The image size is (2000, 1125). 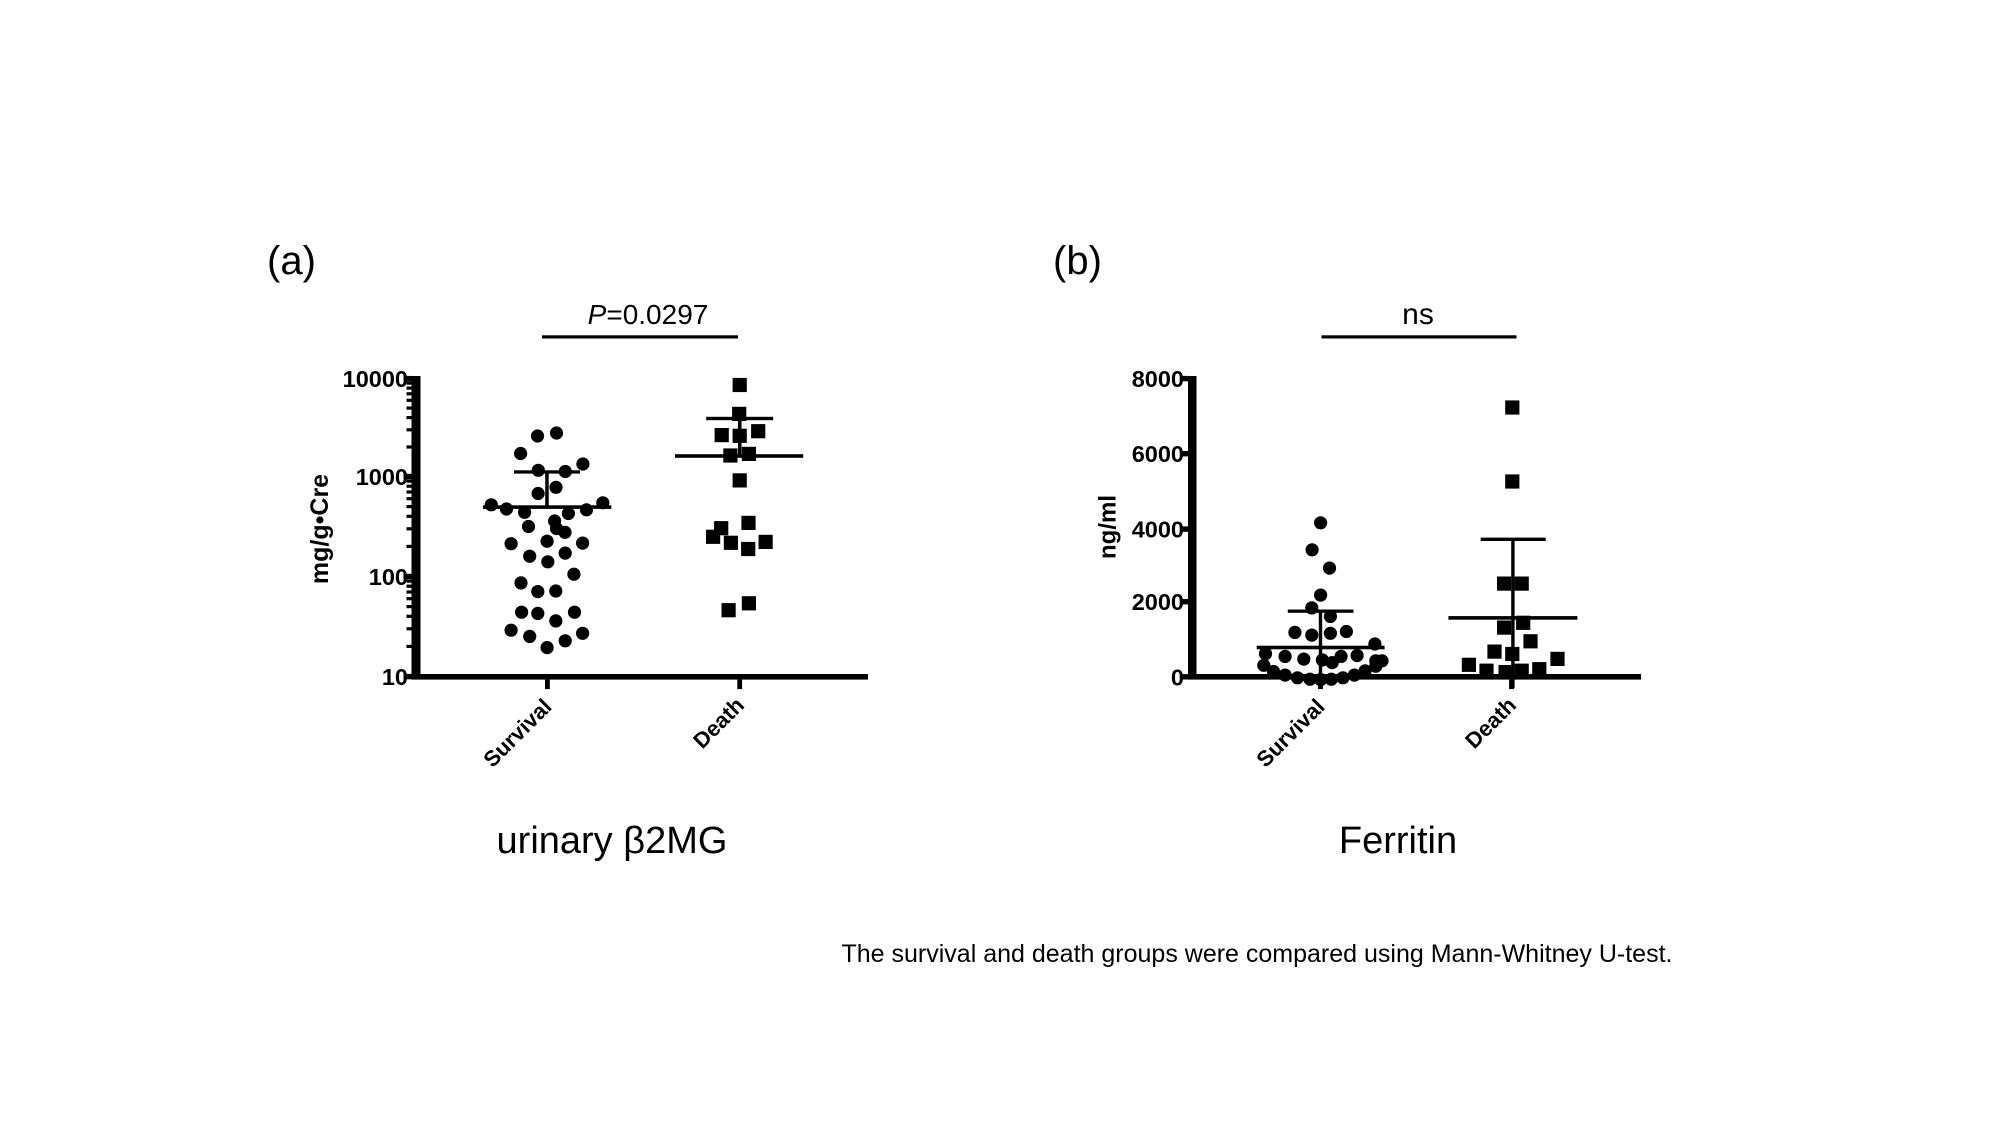 What do you see at coordinates (395, 677) in the screenshot?
I see `svg-text: 10` at bounding box center [395, 677].